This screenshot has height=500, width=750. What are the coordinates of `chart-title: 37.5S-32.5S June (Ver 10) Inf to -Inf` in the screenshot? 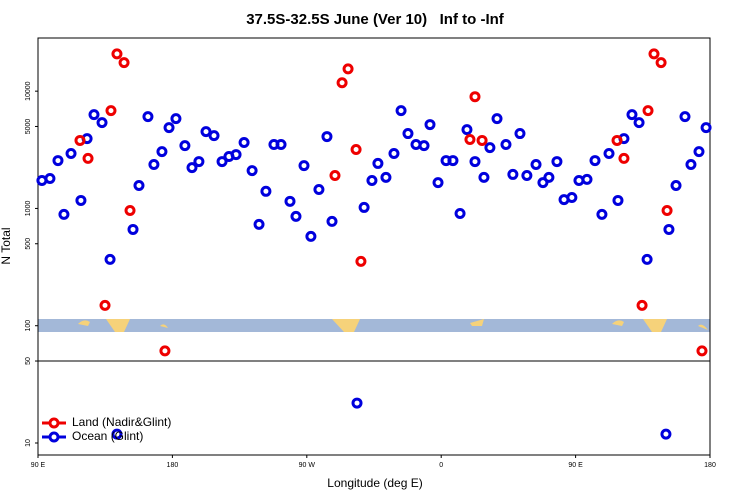 It's located at (375, 19).